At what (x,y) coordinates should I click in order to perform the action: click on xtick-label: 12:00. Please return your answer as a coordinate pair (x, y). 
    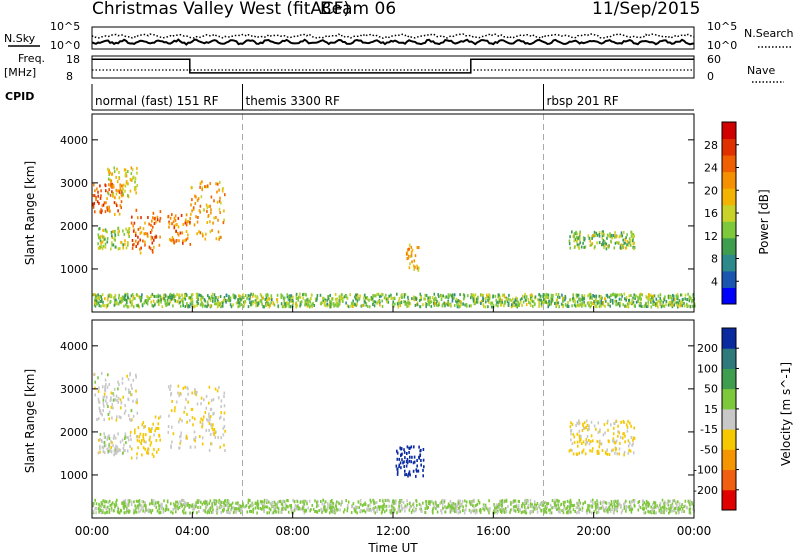
    Looking at the image, I should click on (393, 531).